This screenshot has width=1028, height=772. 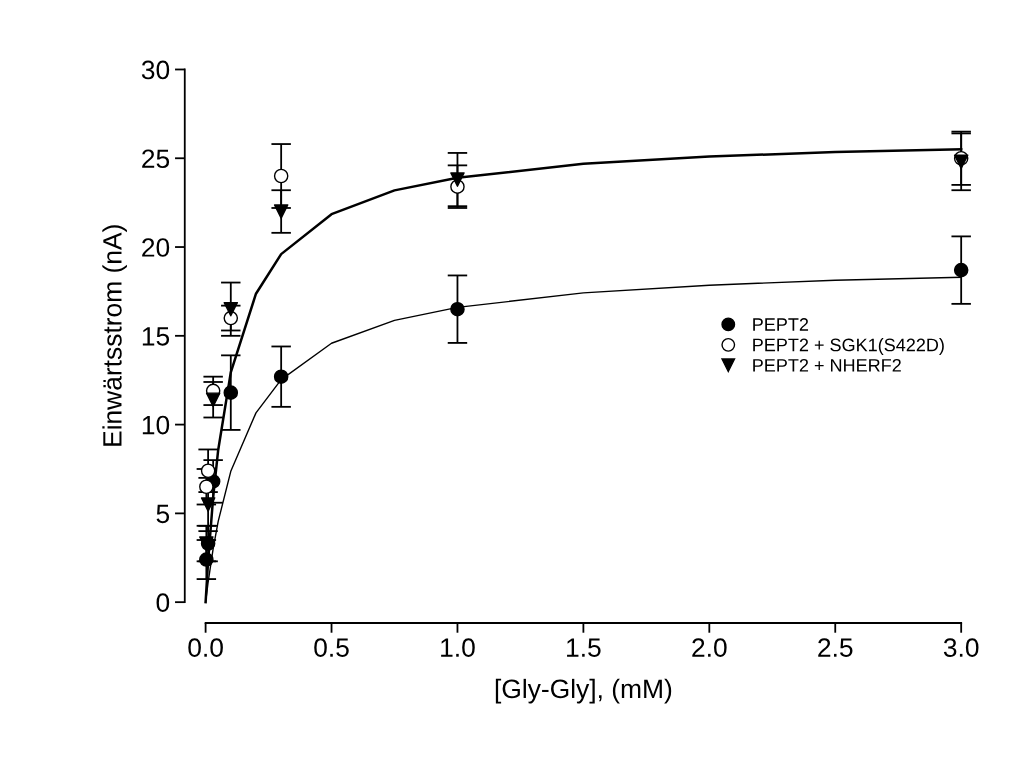 I want to click on legend-label: PEPT2 + SGK1(S422D), so click(x=848, y=346).